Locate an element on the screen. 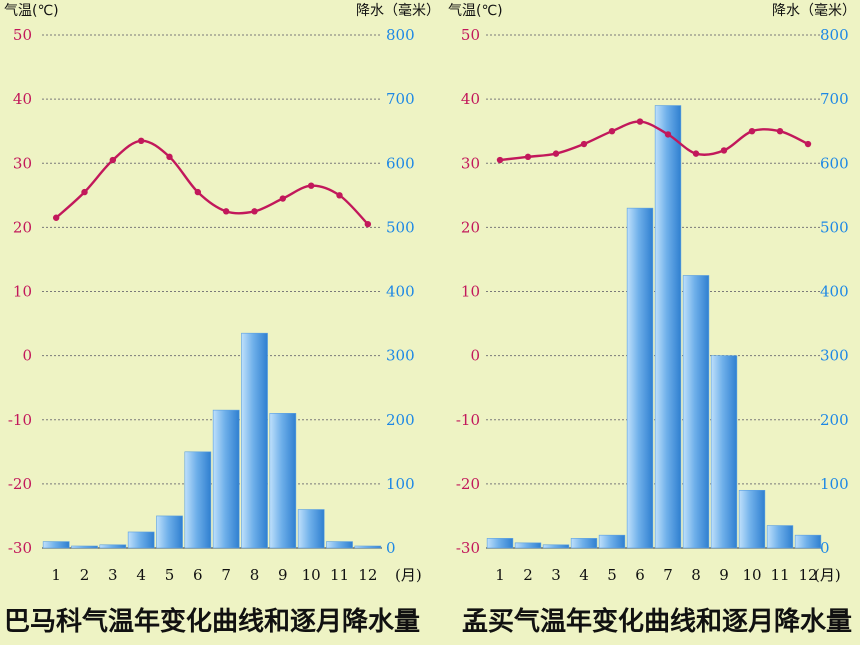 The image size is (860, 645). bamako-temp-tick-label: 0 is located at coordinates (27, 356).